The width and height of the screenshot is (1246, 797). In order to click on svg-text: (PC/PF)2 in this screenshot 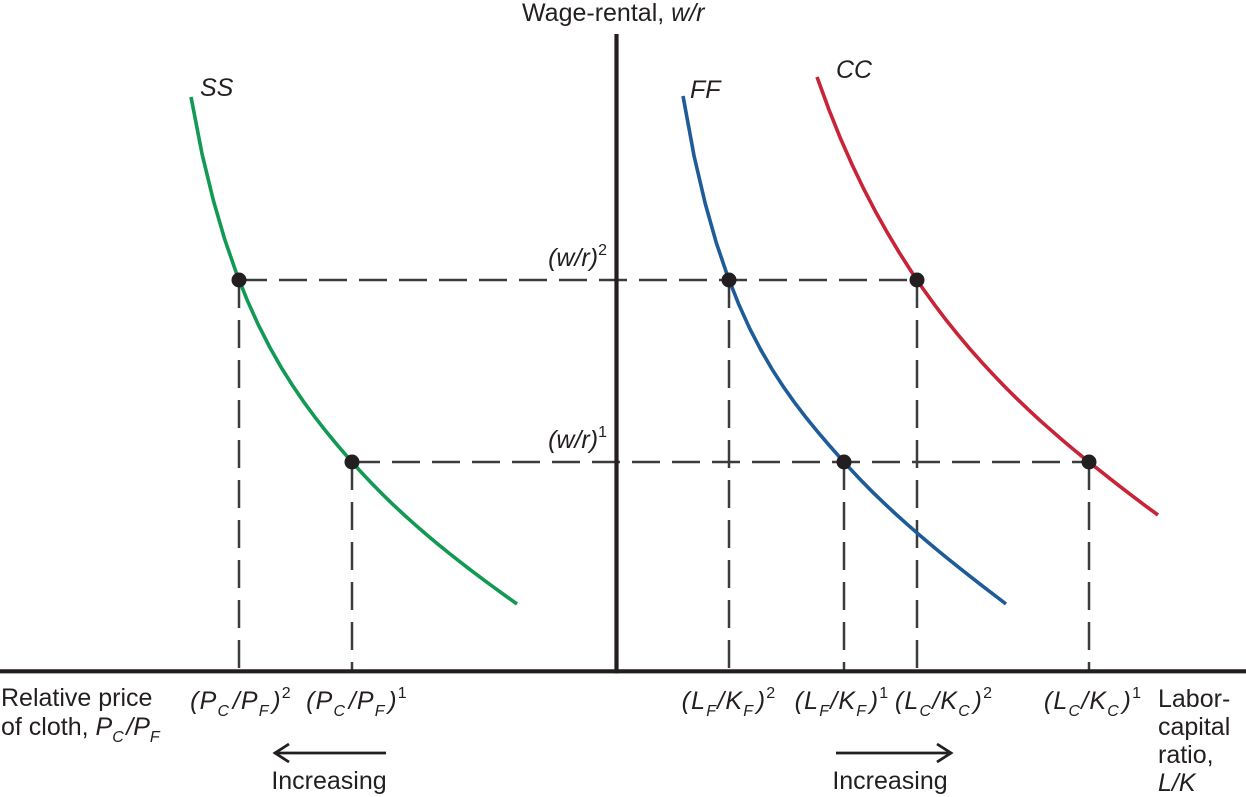, I will do `click(241, 702)`.